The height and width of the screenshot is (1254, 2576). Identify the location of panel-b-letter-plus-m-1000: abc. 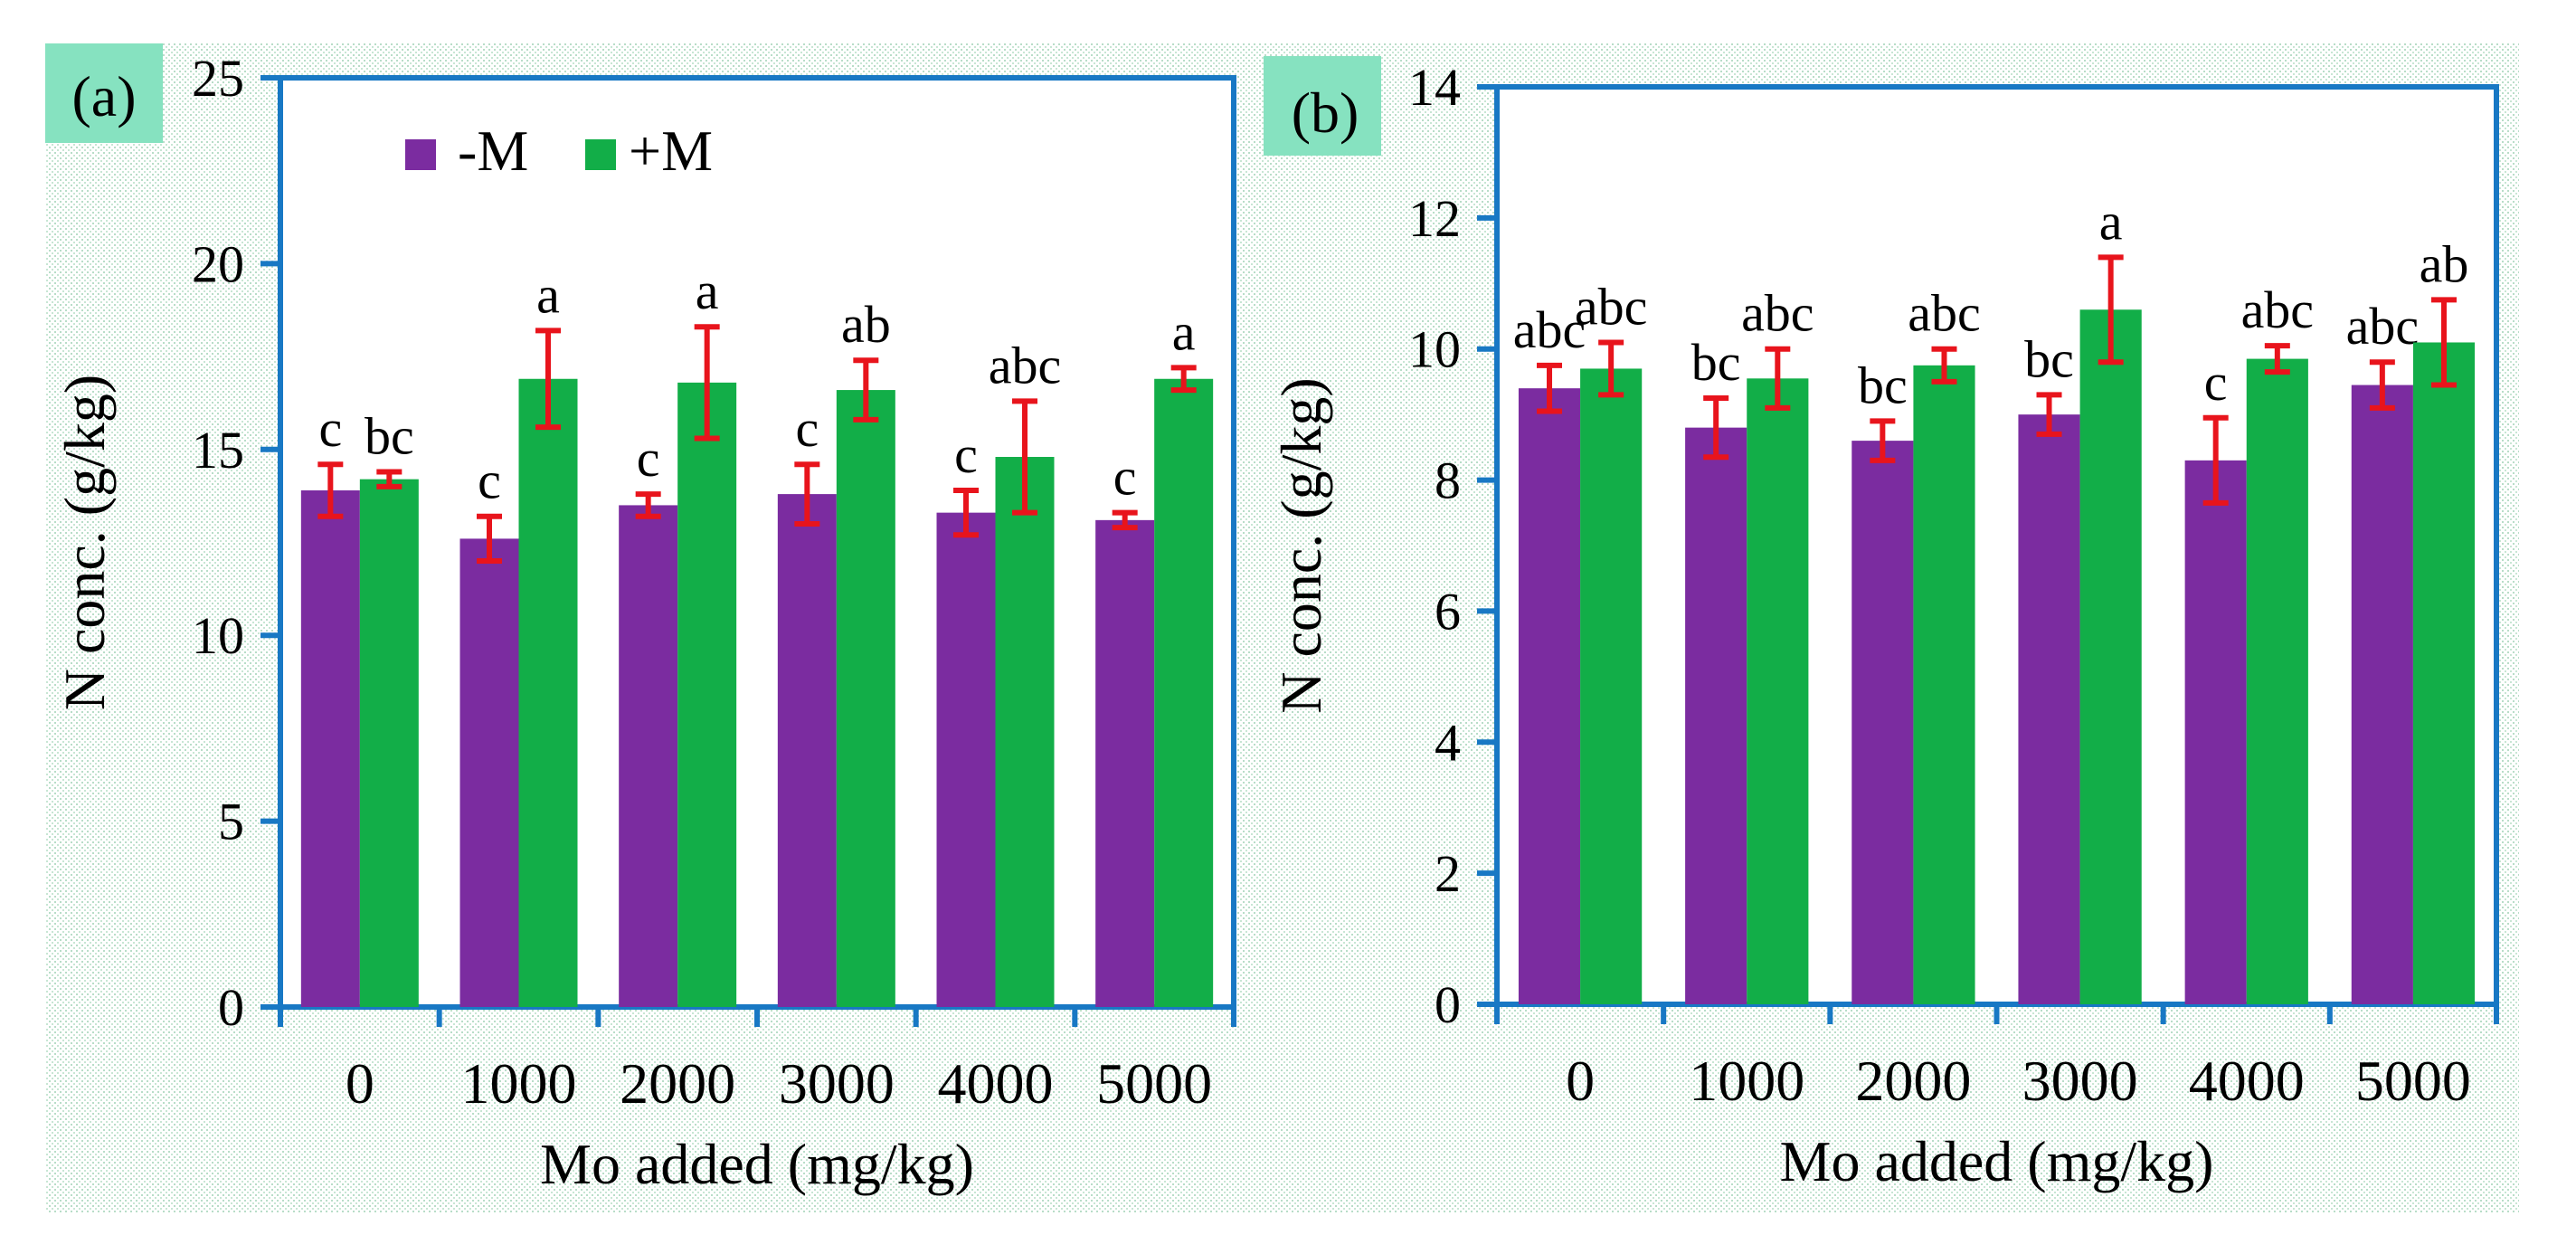
(1777, 314).